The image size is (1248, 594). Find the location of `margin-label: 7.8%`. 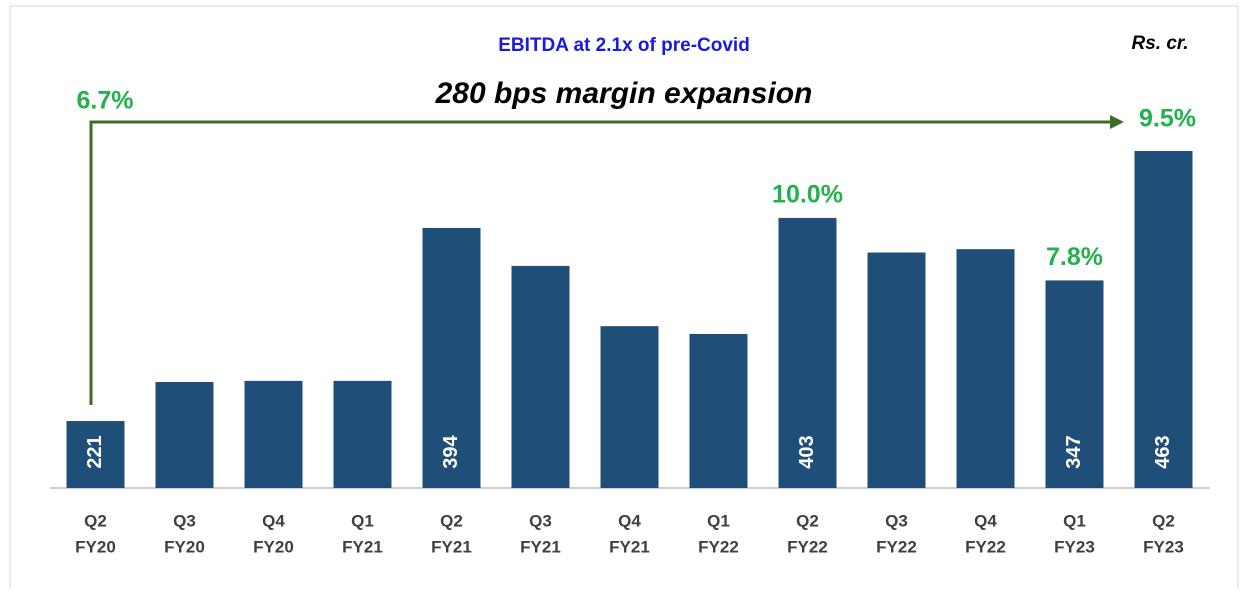

margin-label: 7.8% is located at coordinates (1074, 257).